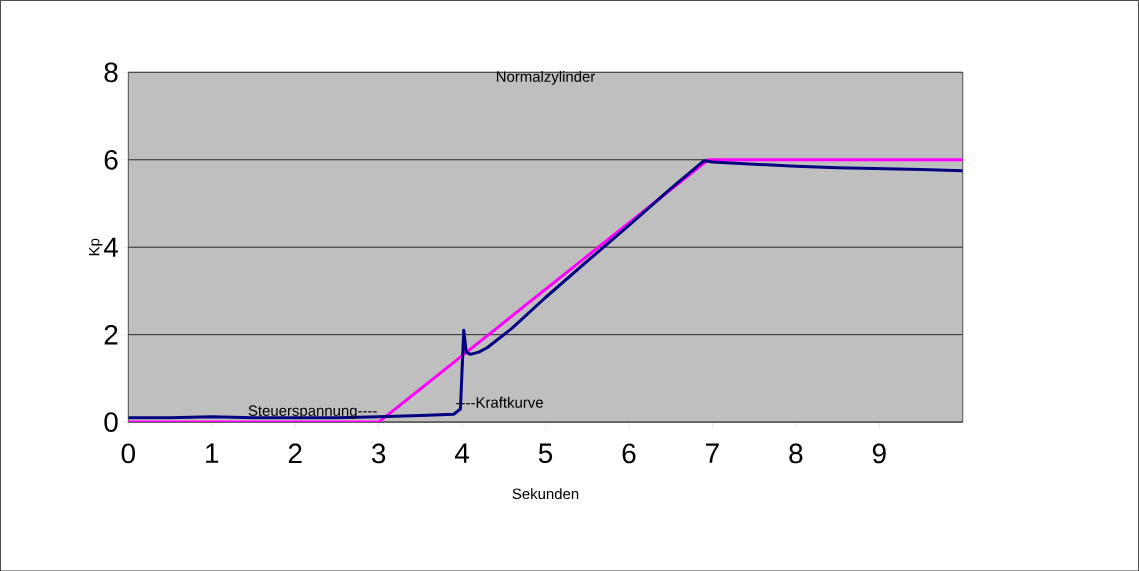 This screenshot has width=1139, height=571. What do you see at coordinates (545, 453) in the screenshot?
I see `x-tick-label: 5` at bounding box center [545, 453].